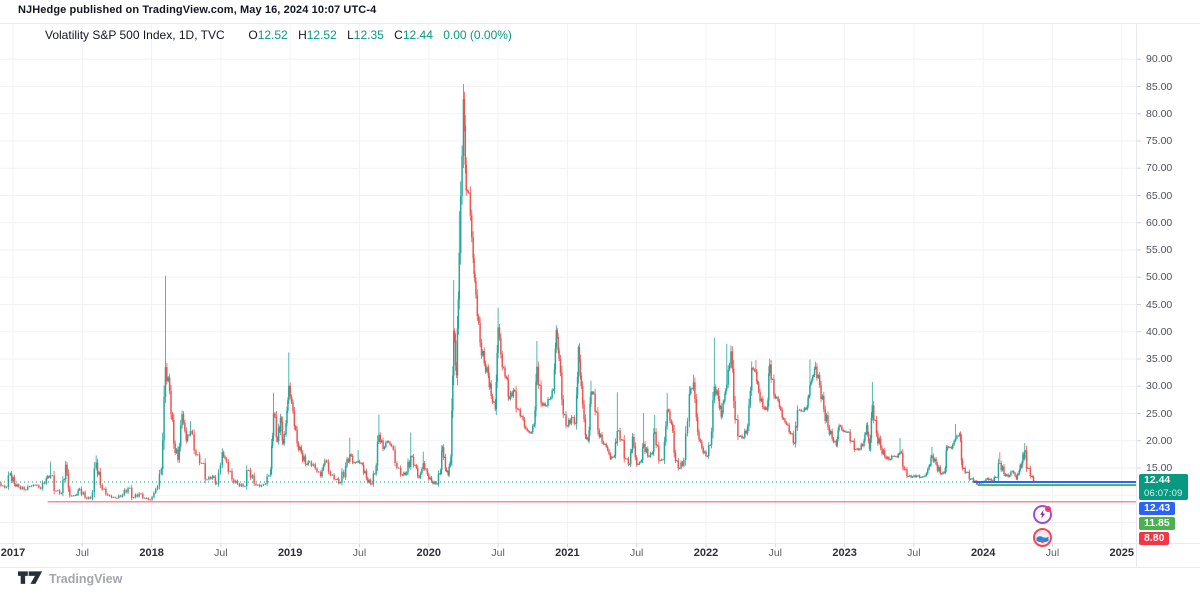  I want to click on y-axis-label: 40.00, so click(1159, 331).